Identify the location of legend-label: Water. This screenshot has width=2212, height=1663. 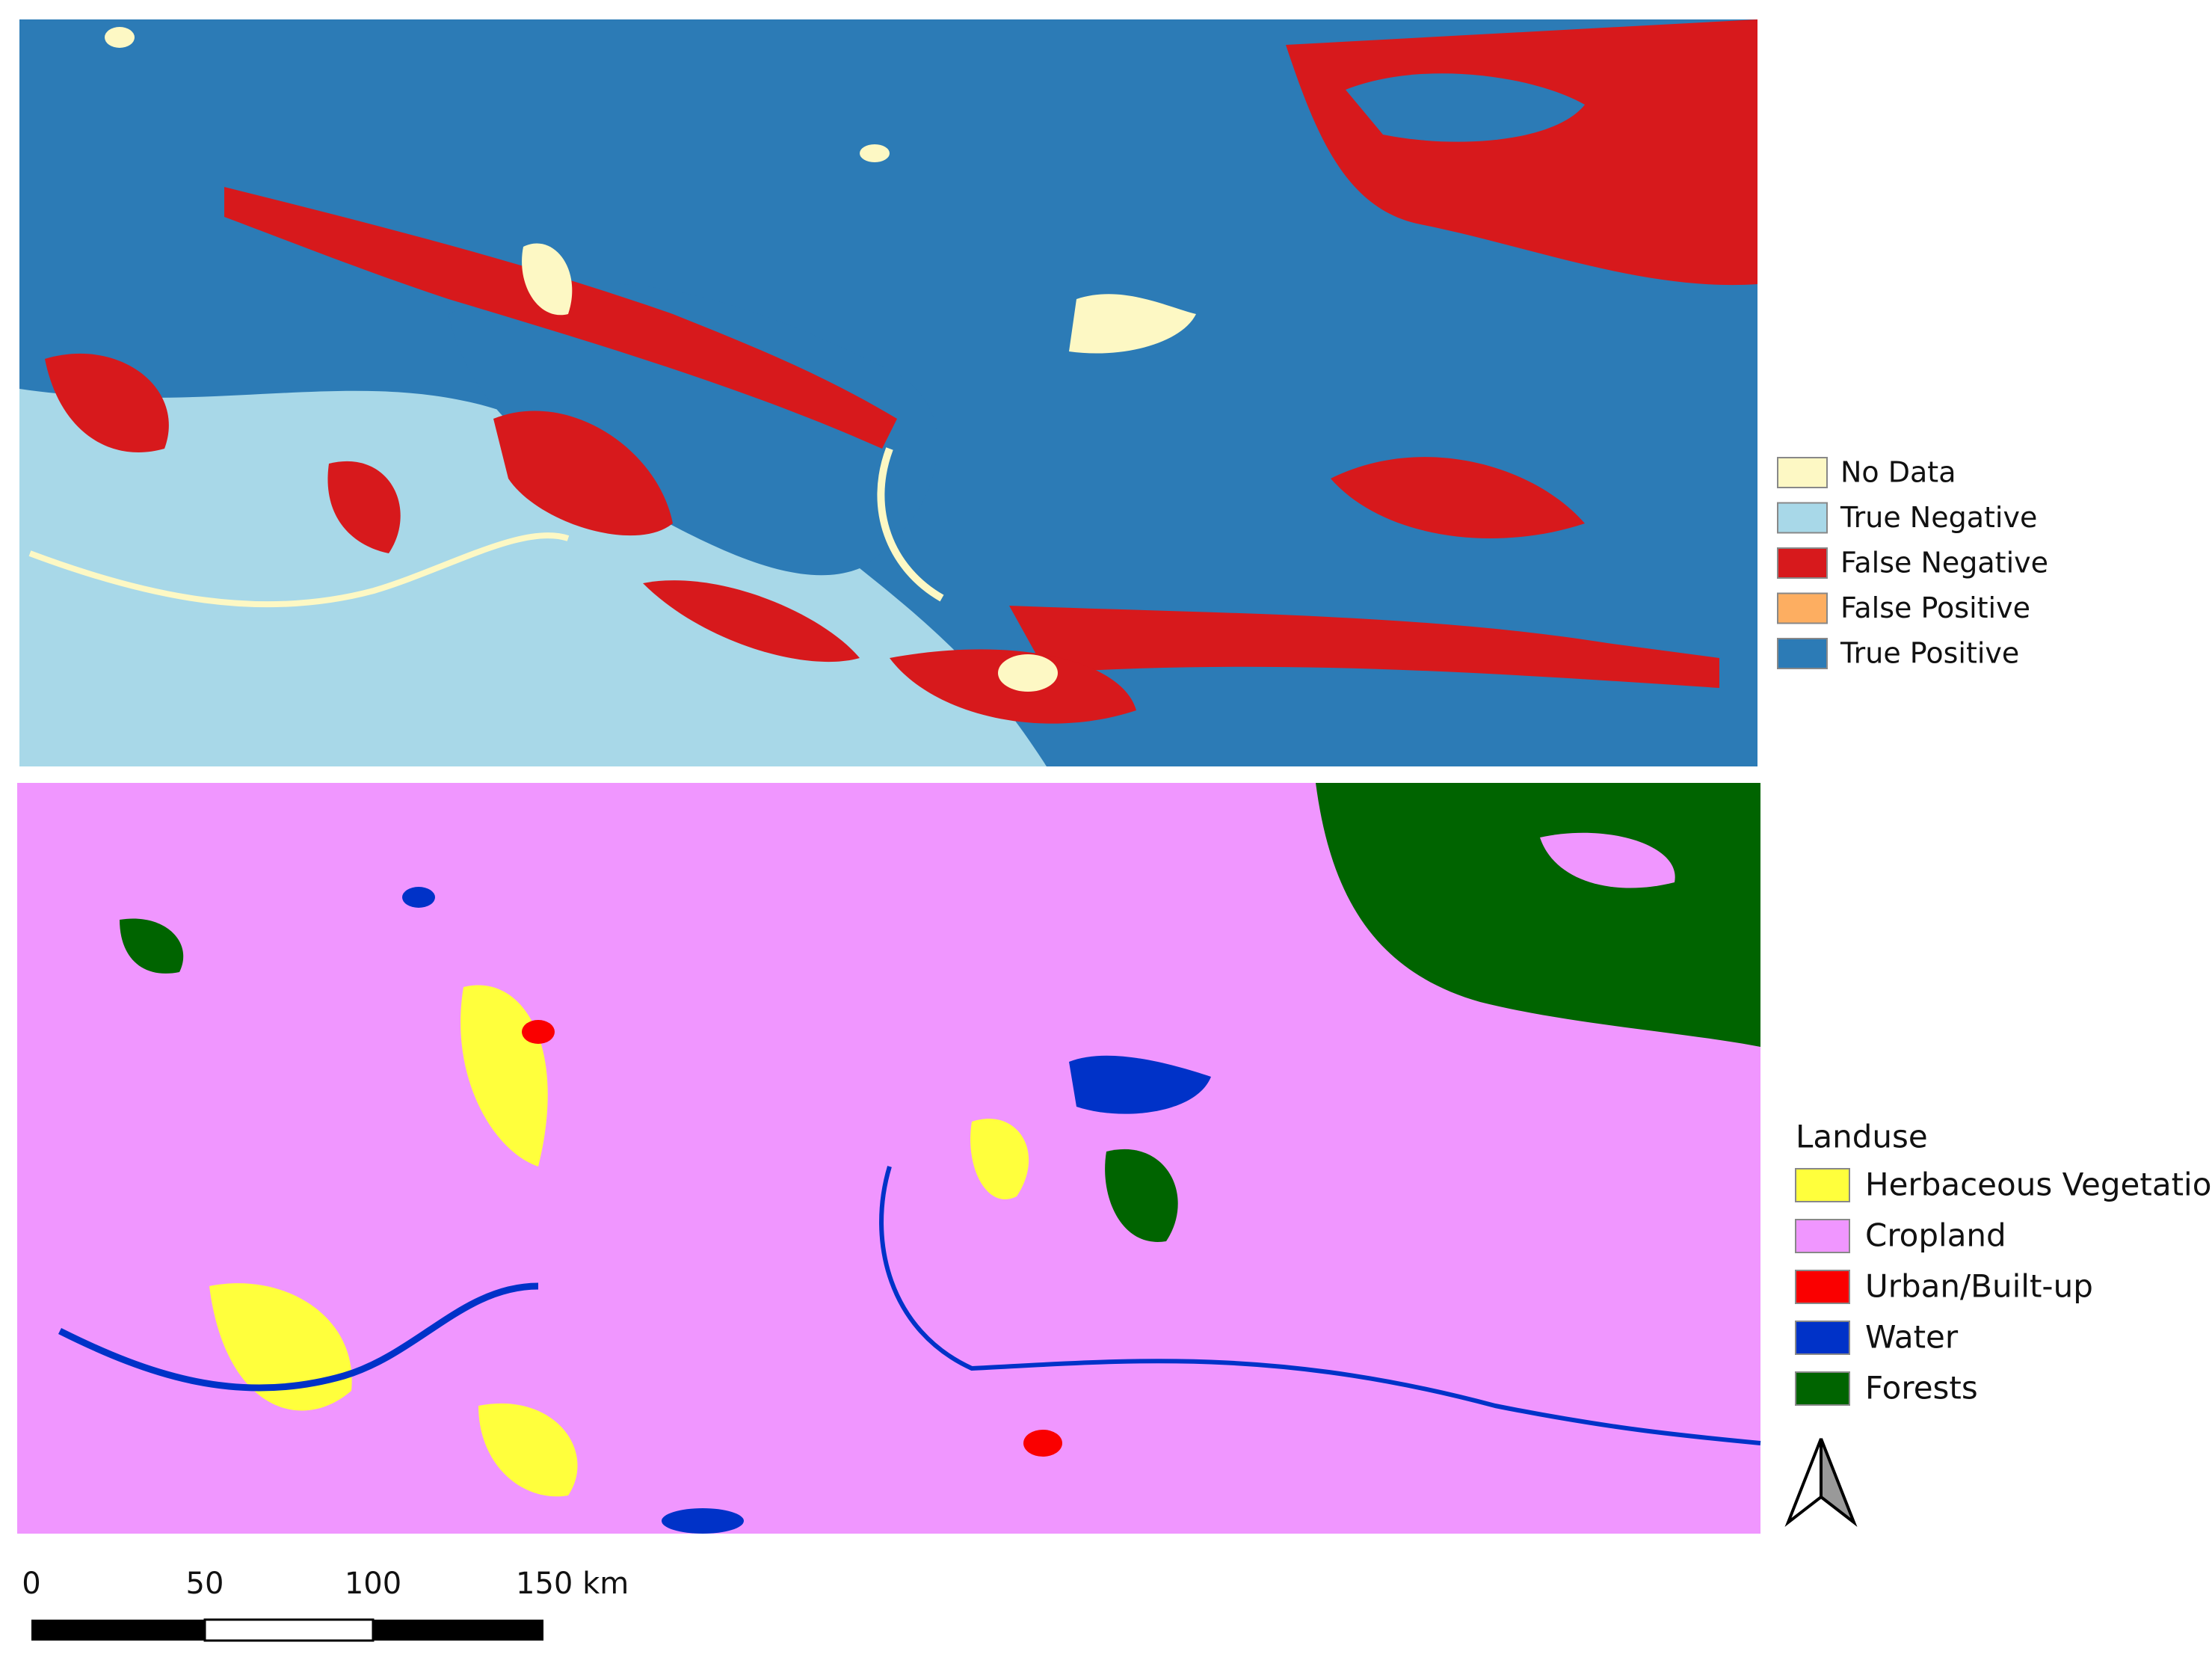
(1912, 1337).